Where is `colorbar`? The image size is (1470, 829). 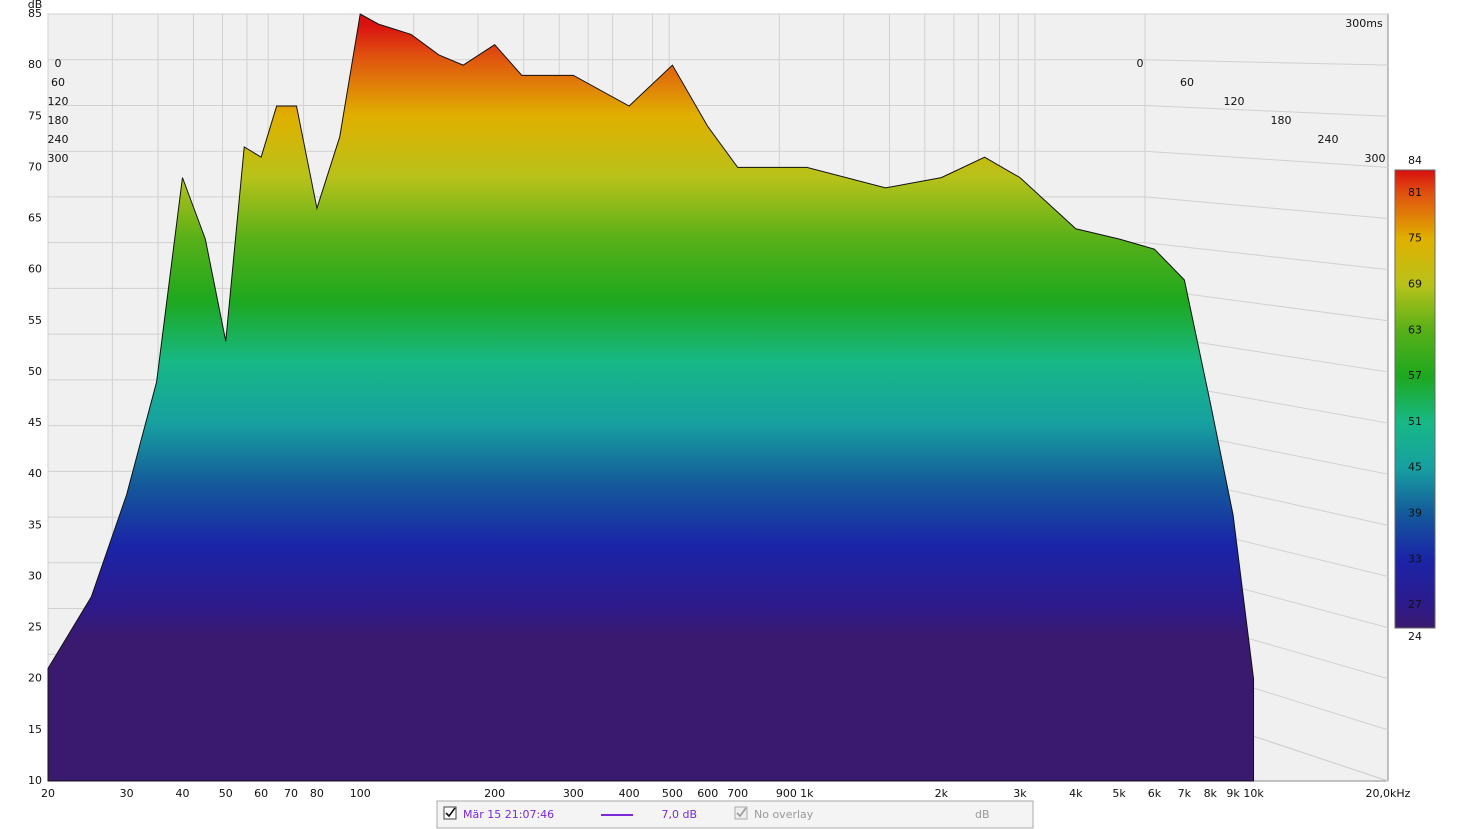 colorbar is located at coordinates (1415, 399).